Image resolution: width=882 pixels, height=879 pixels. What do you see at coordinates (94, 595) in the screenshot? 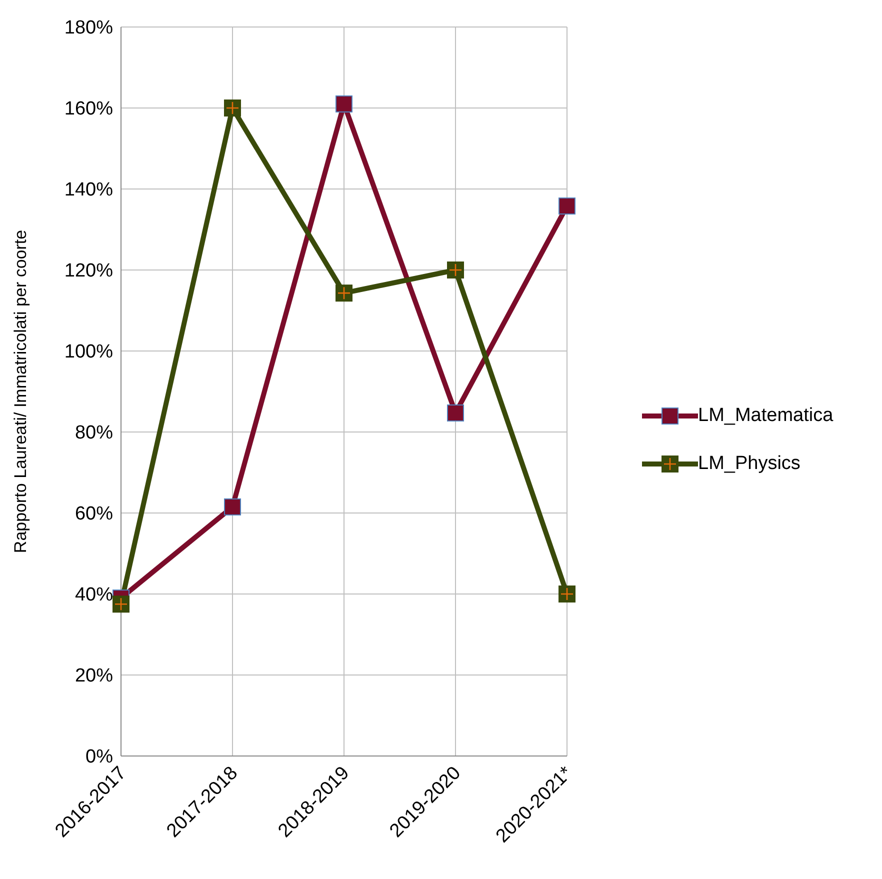
I see `y-tick-label: 40%` at bounding box center [94, 595].